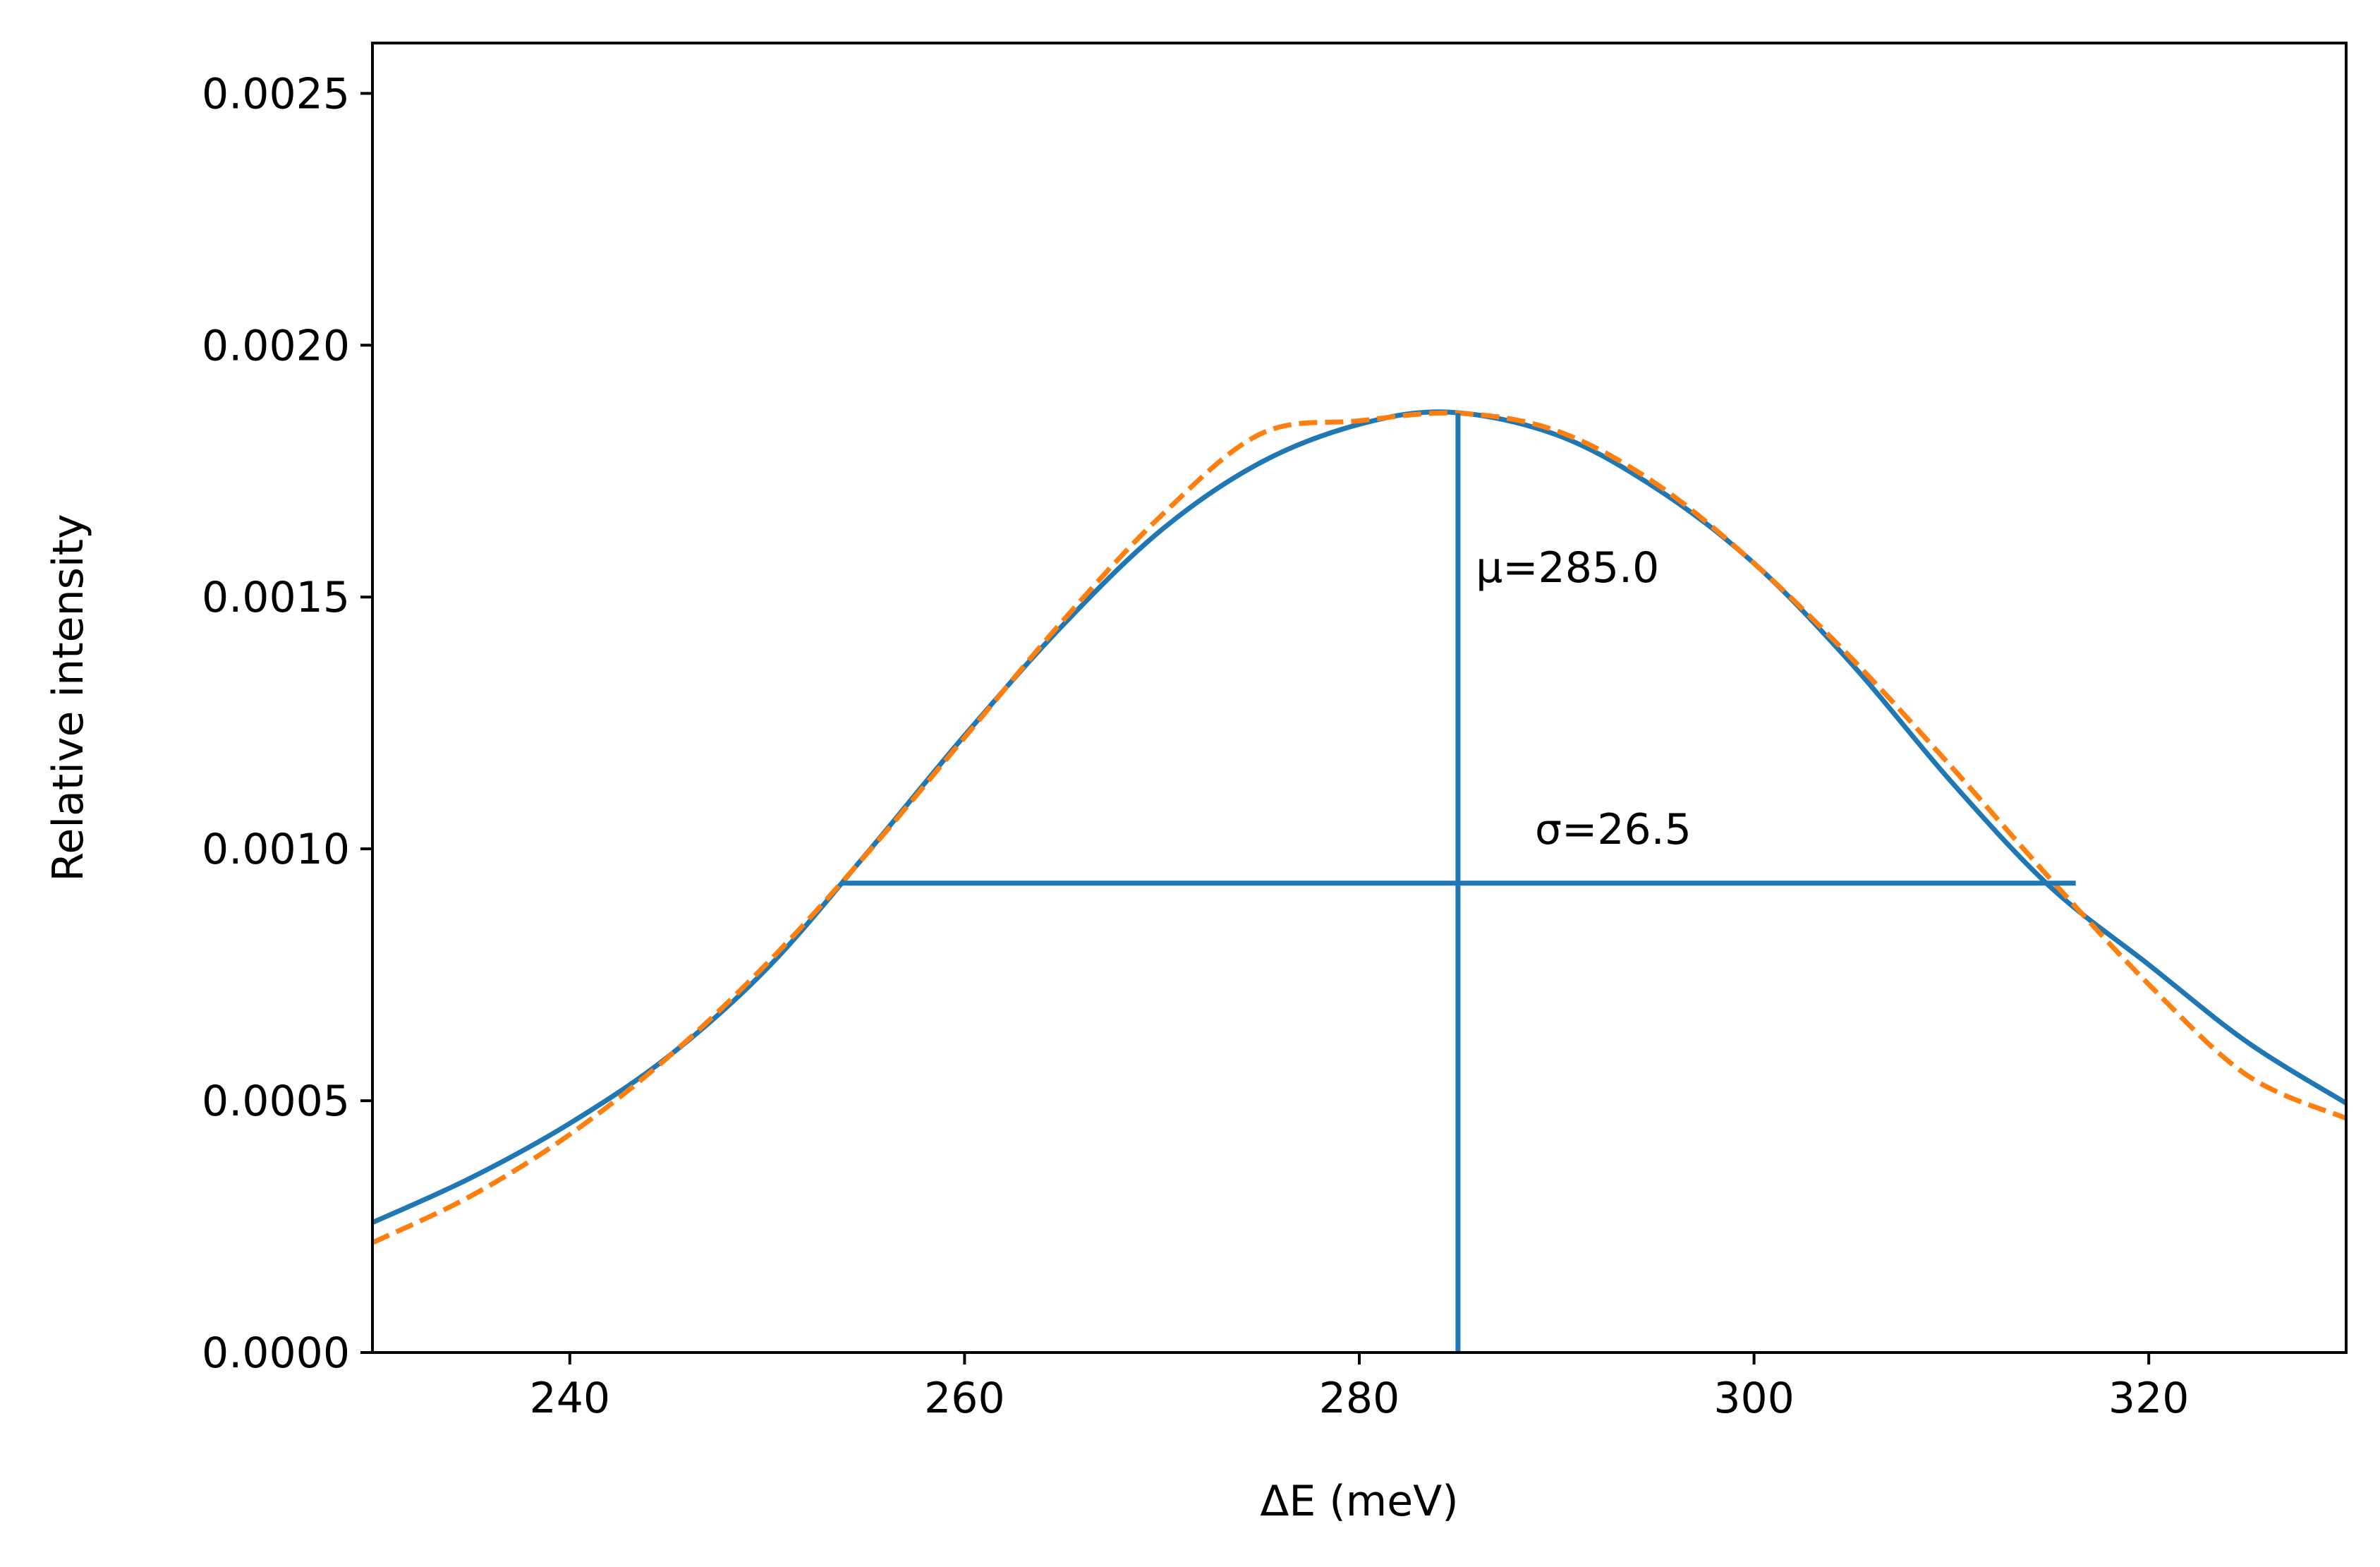 This screenshot has width=2380, height=1567. I want to click on y-tick-label: 0.0010, so click(276, 849).